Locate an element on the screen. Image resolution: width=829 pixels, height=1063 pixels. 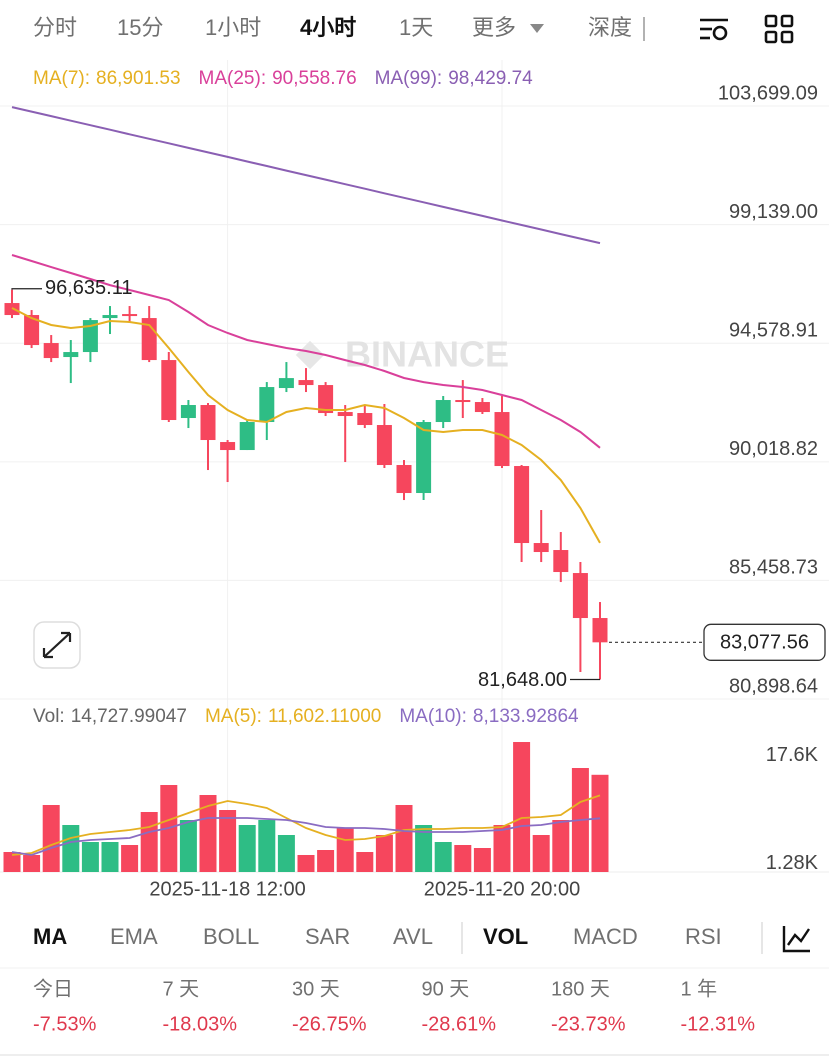
legend-name: MA(99): is located at coordinates (409, 78).